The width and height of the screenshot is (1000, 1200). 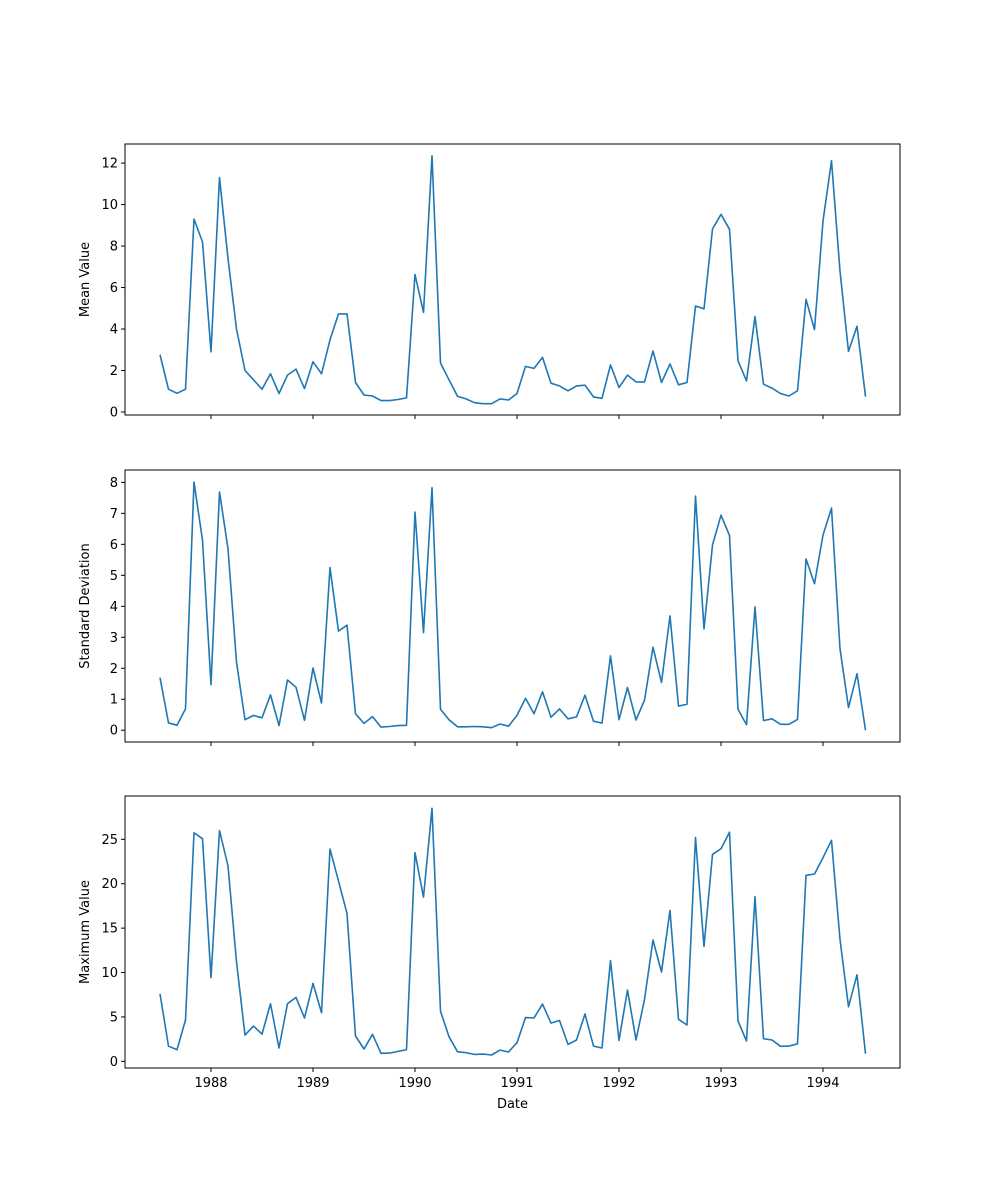 What do you see at coordinates (114, 638) in the screenshot?
I see `y-tick-label: 3` at bounding box center [114, 638].